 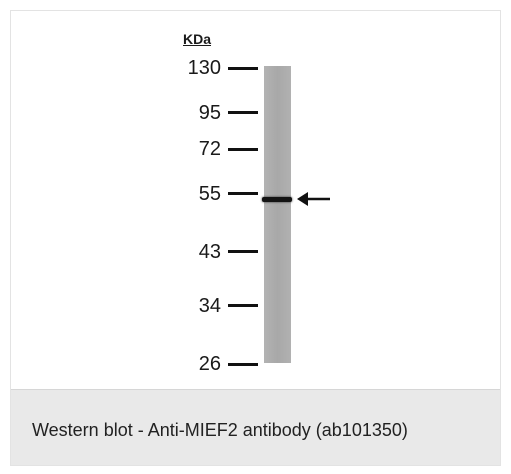 What do you see at coordinates (209, 364) in the screenshot?
I see `marker-label-26: 26` at bounding box center [209, 364].